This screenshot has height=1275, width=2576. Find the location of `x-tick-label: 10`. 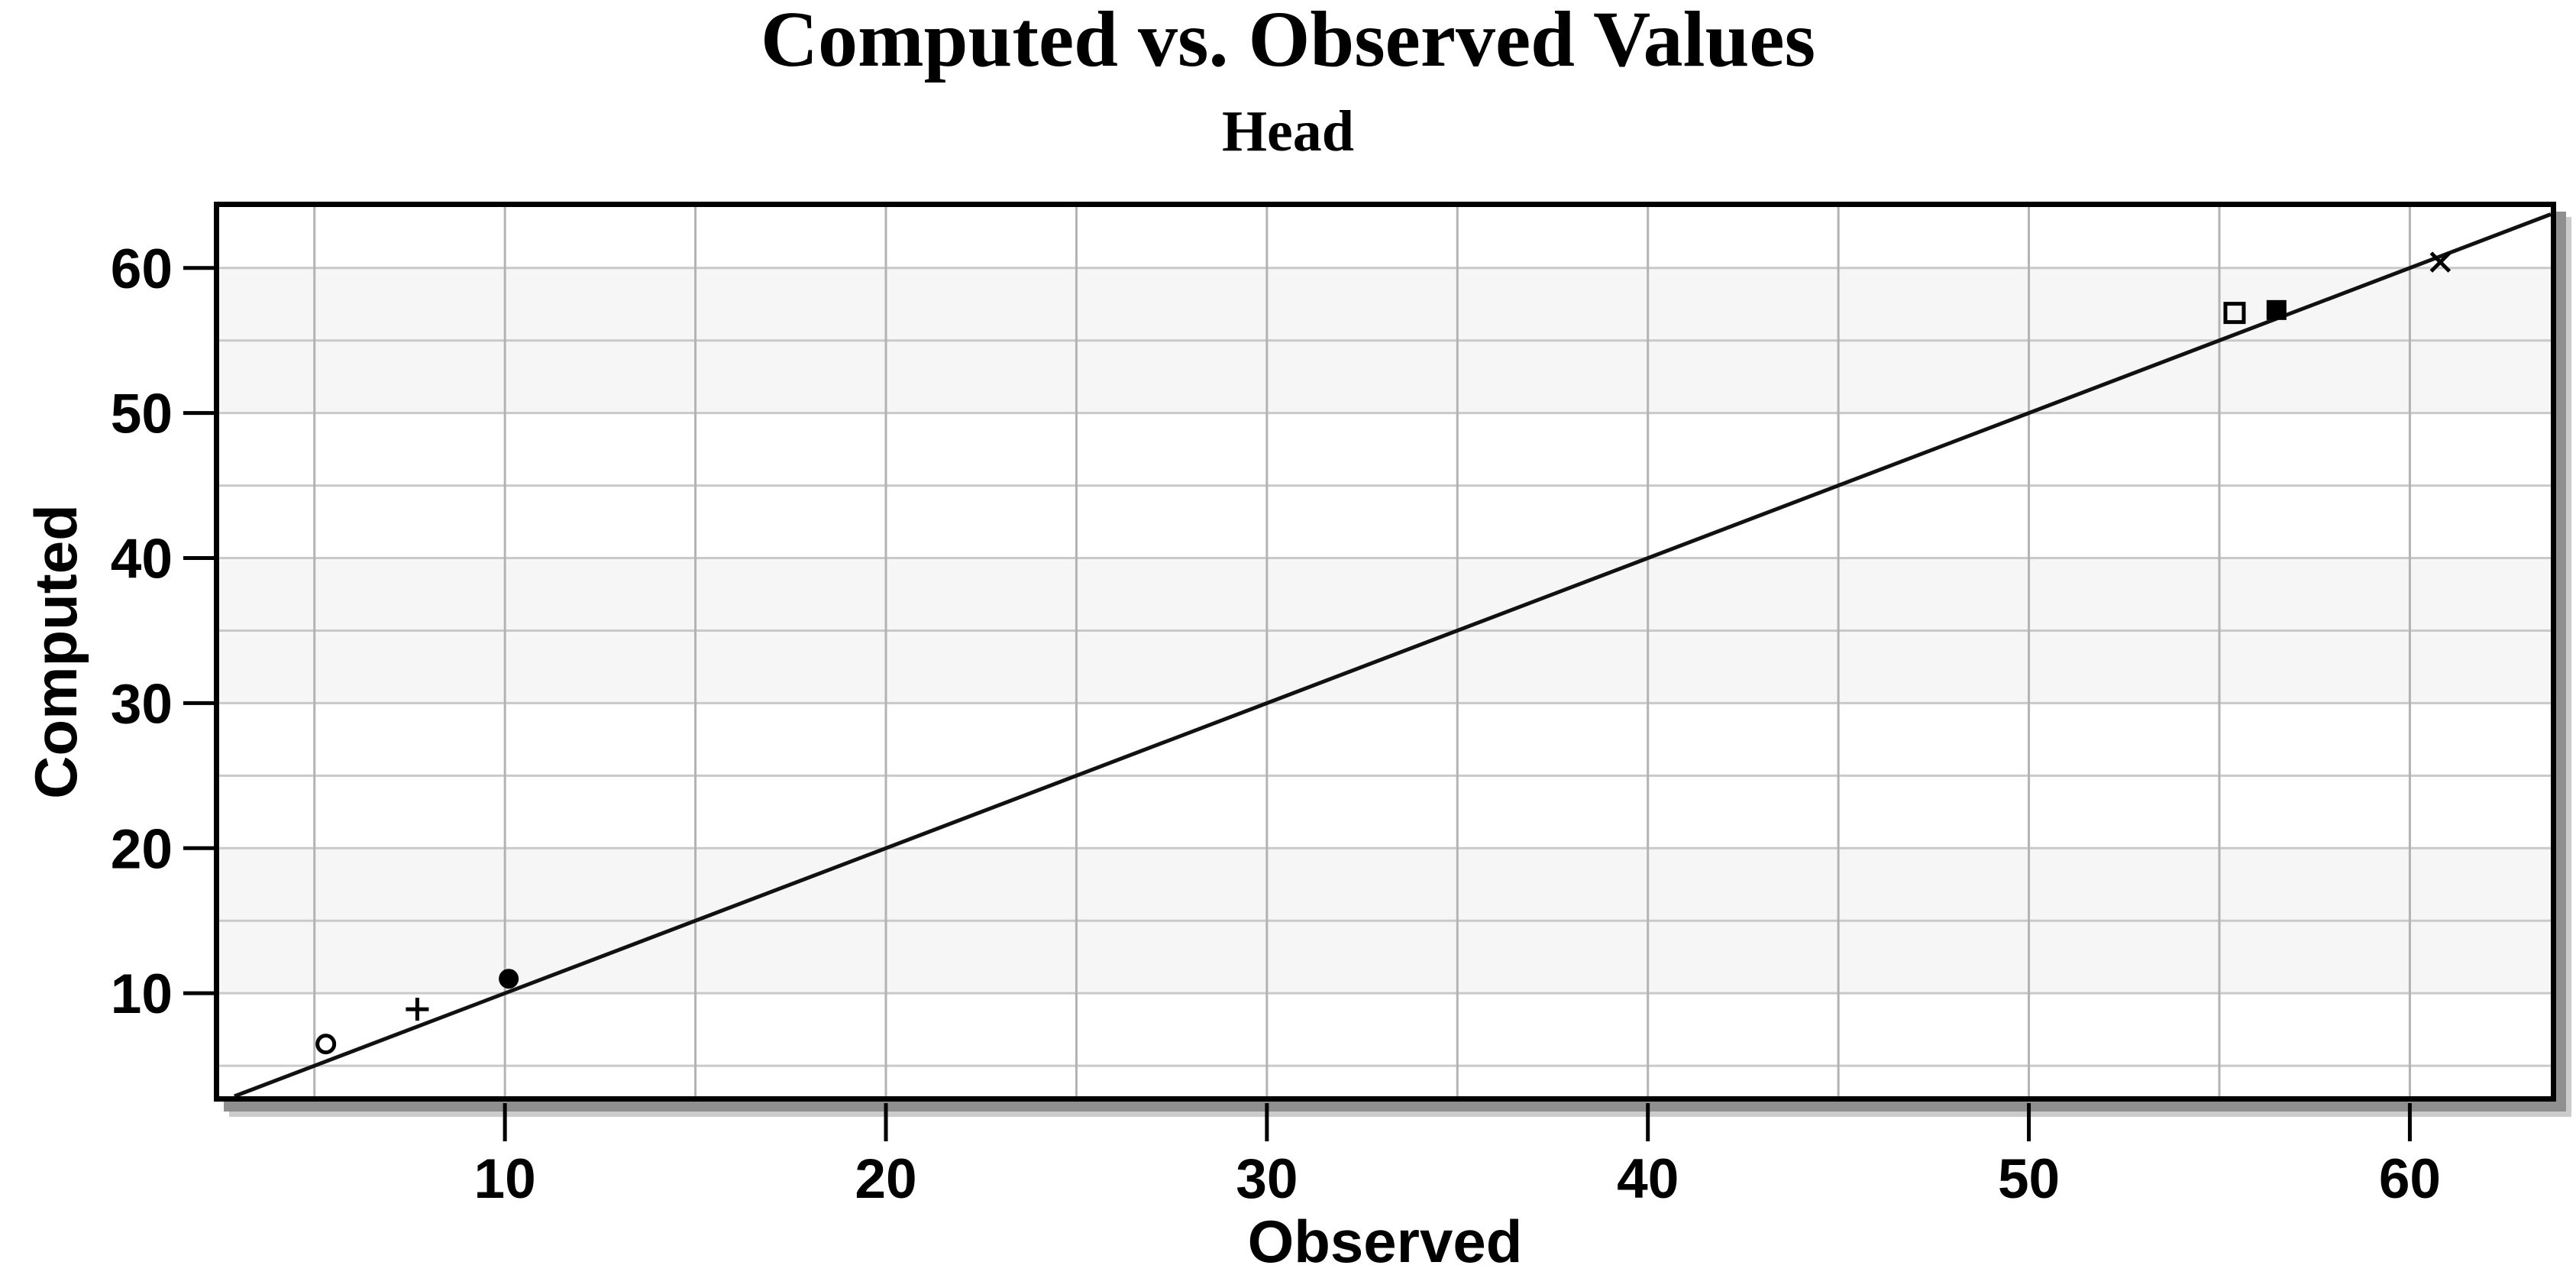

x-tick-label: 10 is located at coordinates (505, 1179).